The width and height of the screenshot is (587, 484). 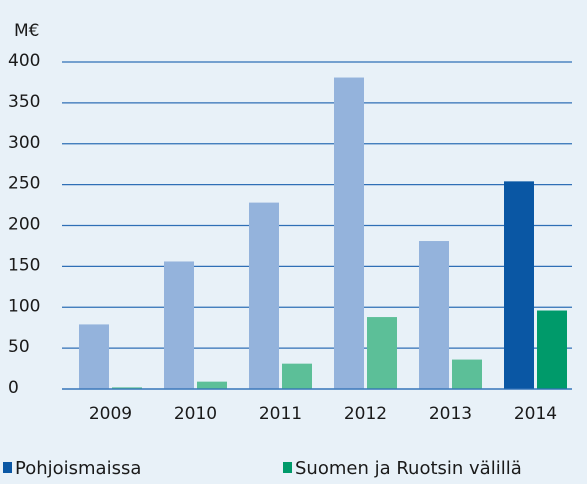 What do you see at coordinates (19, 347) in the screenshot?
I see `y-tick-label: 50` at bounding box center [19, 347].